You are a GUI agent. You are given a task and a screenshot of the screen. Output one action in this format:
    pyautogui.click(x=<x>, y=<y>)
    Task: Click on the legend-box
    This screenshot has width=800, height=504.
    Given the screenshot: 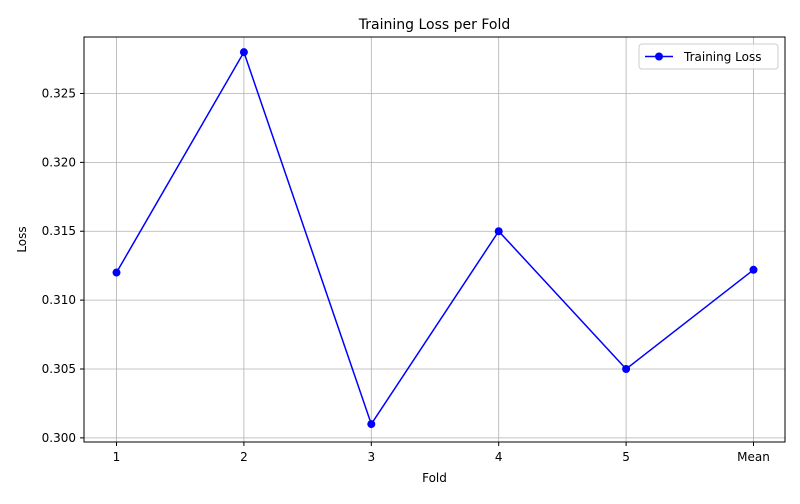 What is the action you would take?
    pyautogui.click(x=708, y=56)
    